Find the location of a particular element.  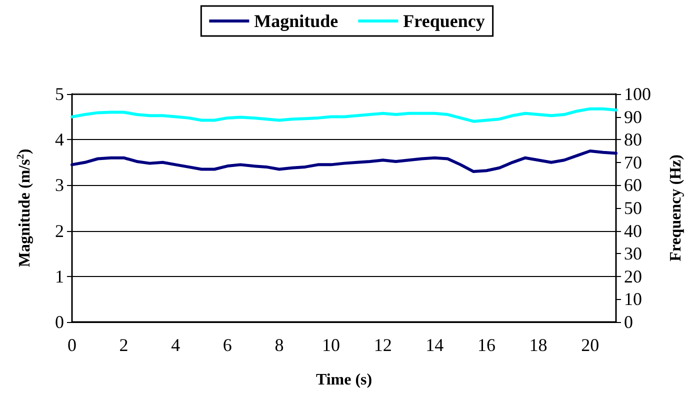

x-tick-label: 4 is located at coordinates (175, 345).